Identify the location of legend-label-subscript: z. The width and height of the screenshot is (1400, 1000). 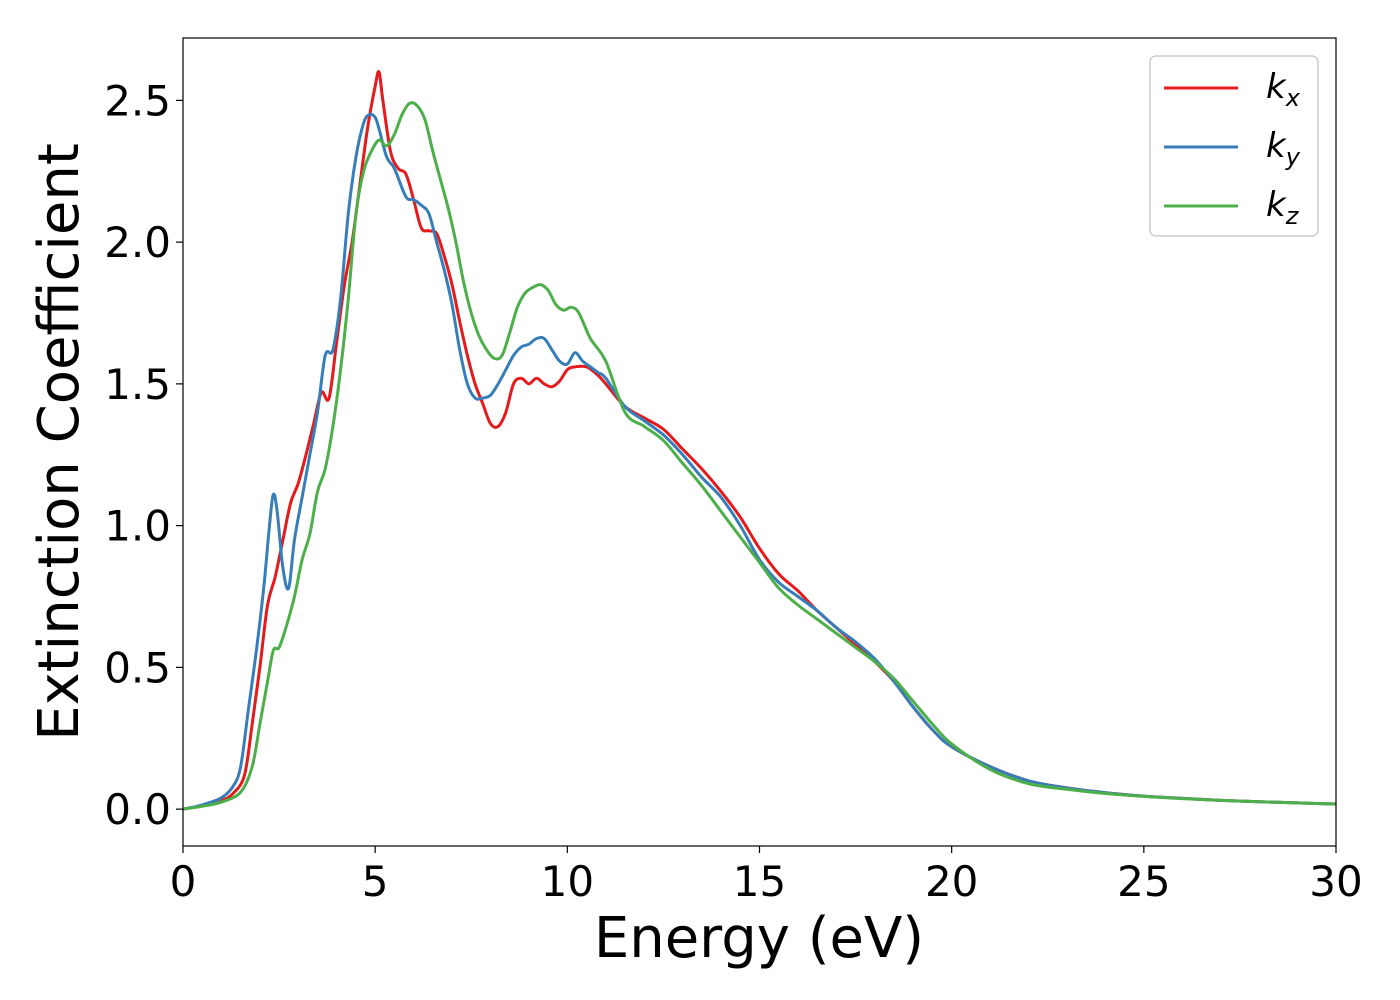
(1292, 216).